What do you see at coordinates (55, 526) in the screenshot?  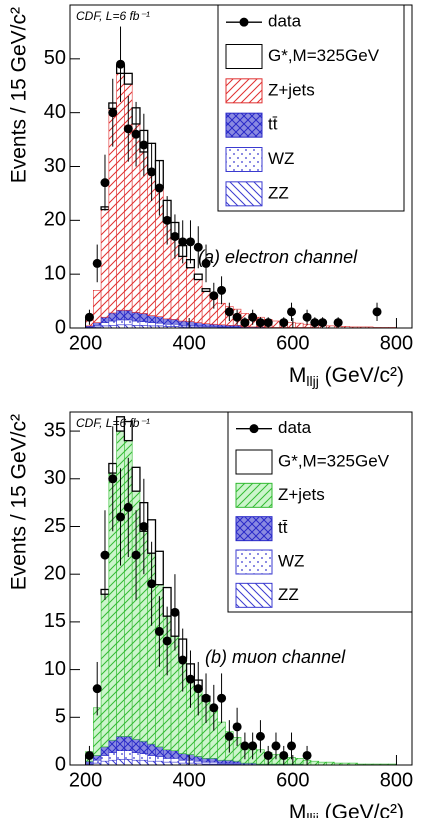 I see `y-tick-label: 25` at bounding box center [55, 526].